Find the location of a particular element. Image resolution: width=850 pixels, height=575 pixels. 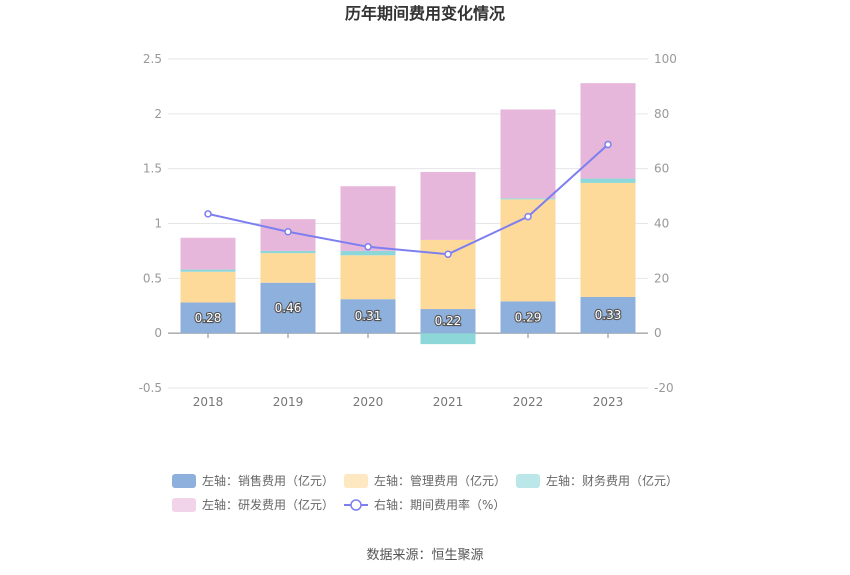

x-axis-tick-label: 2019 is located at coordinates (288, 402).